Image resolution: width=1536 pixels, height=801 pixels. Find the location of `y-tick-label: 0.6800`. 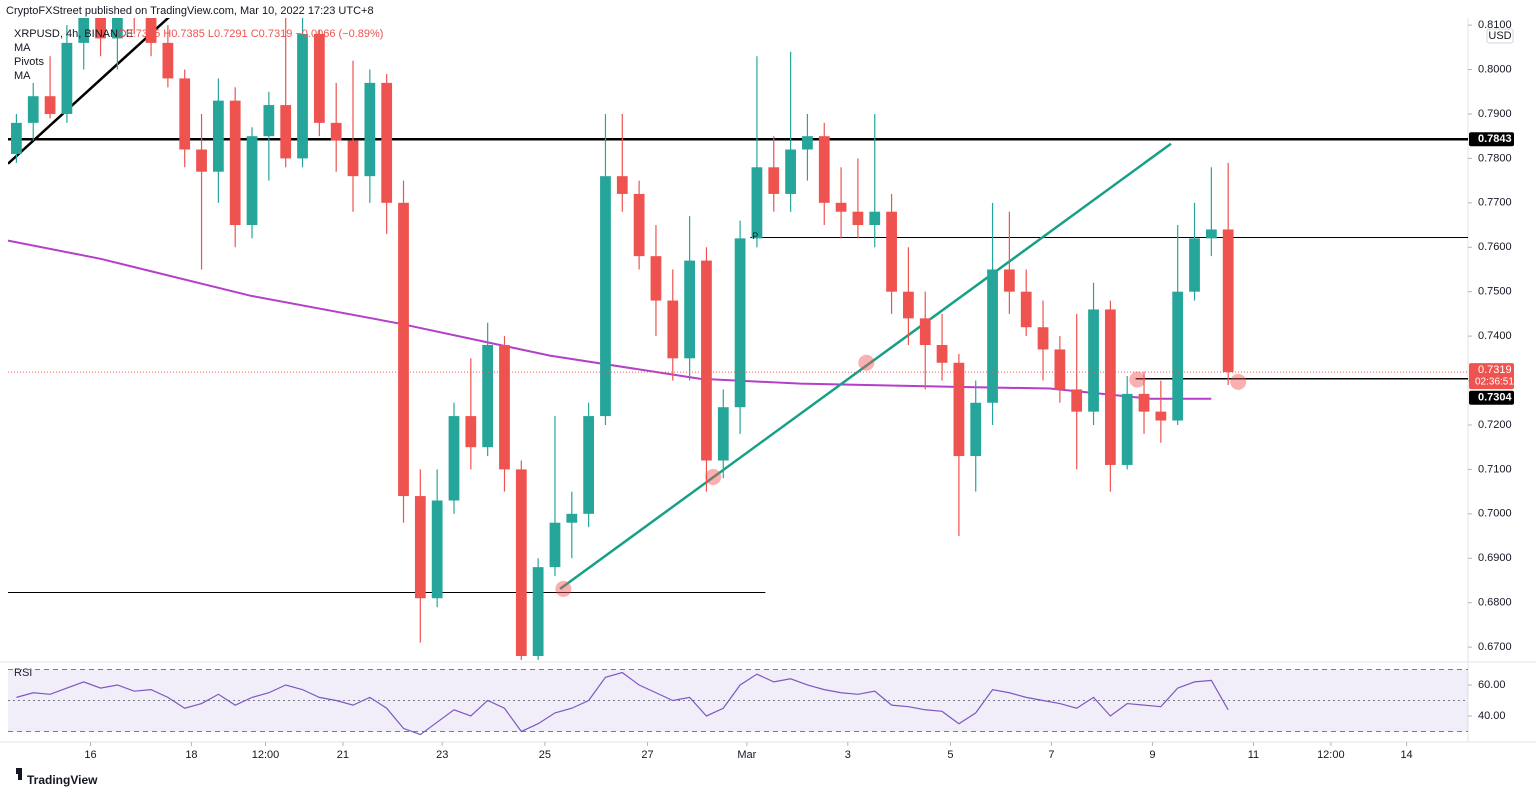

y-tick-label: 0.6800 is located at coordinates (1495, 603).